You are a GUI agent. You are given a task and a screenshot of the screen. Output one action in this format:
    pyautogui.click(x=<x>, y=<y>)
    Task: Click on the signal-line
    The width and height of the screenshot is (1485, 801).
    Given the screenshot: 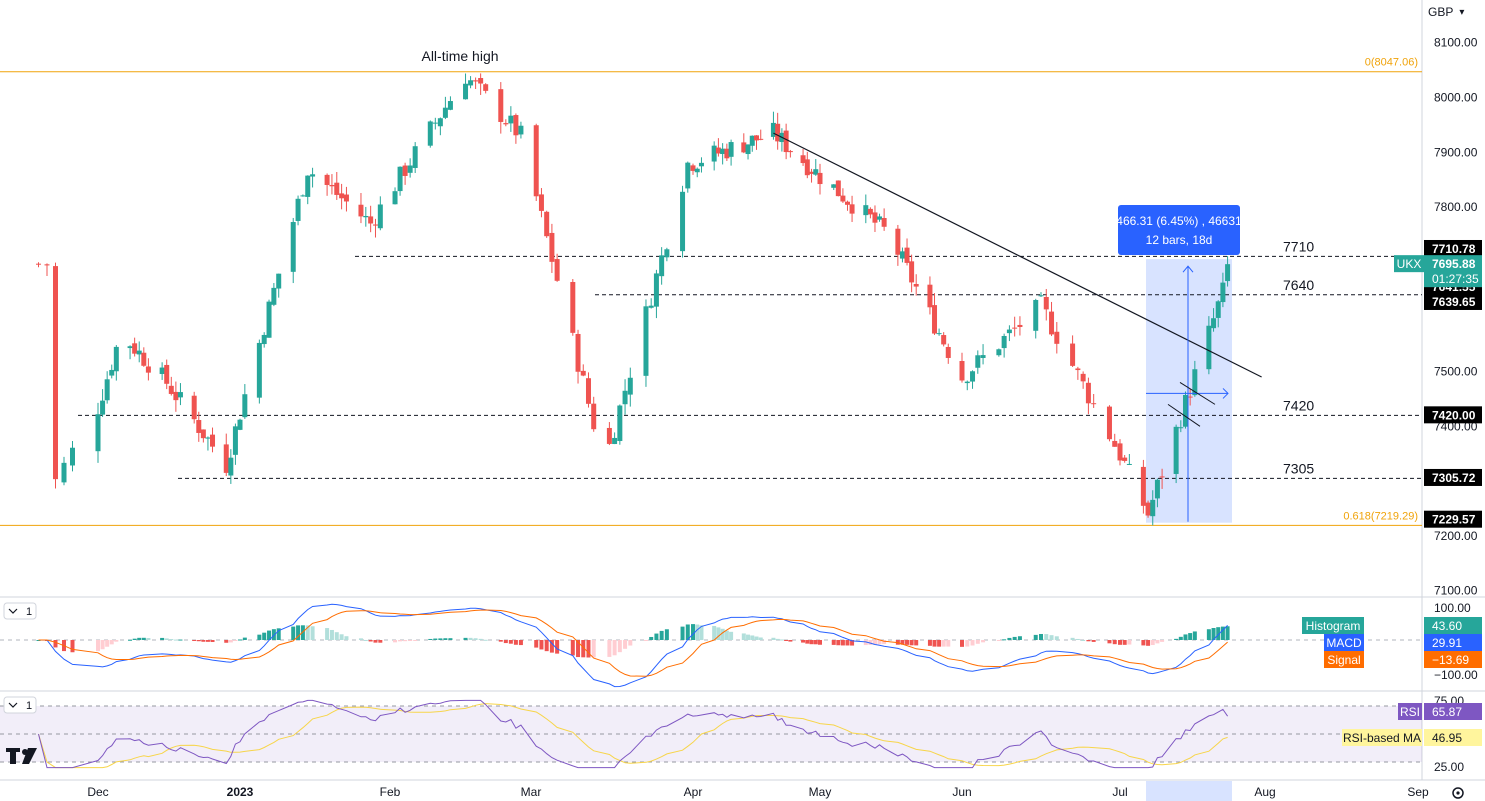 What is the action you would take?
    pyautogui.click(x=633, y=643)
    